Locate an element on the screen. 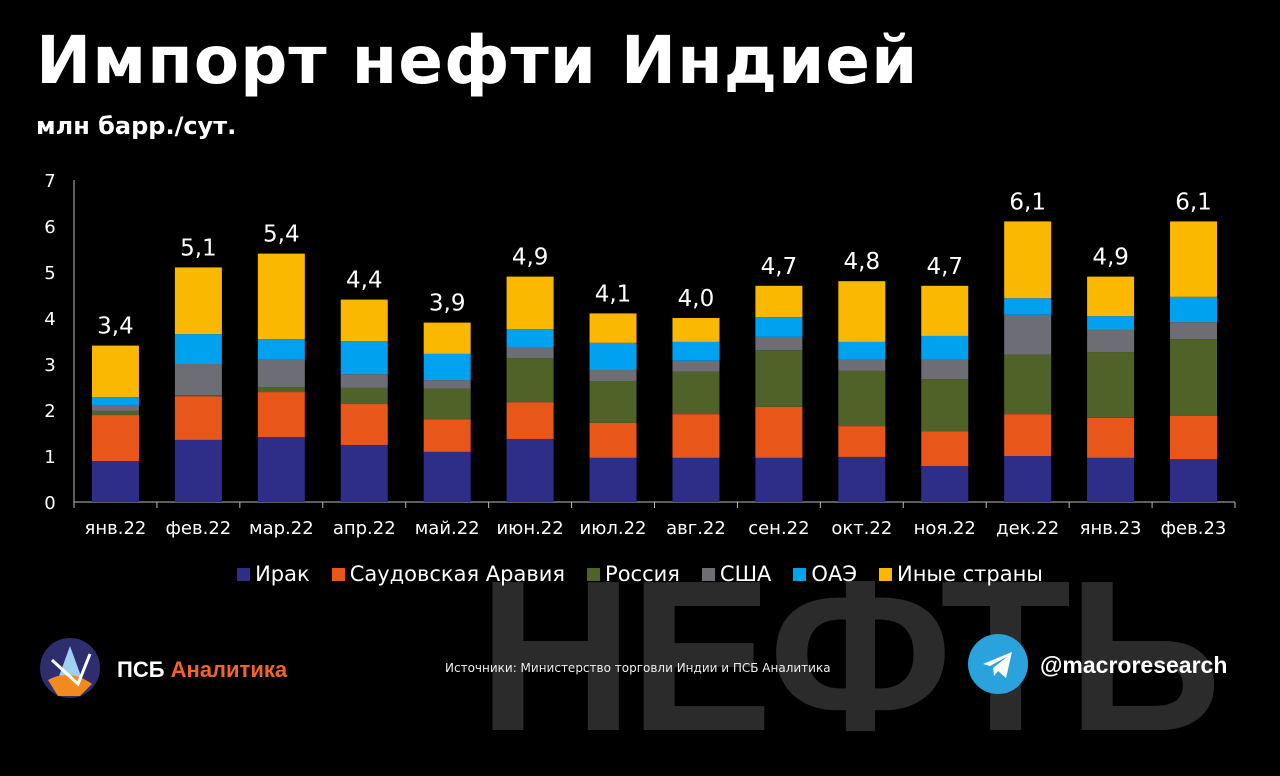 The width and height of the screenshot is (1280, 776). y-tick-label: 0 is located at coordinates (49, 503).